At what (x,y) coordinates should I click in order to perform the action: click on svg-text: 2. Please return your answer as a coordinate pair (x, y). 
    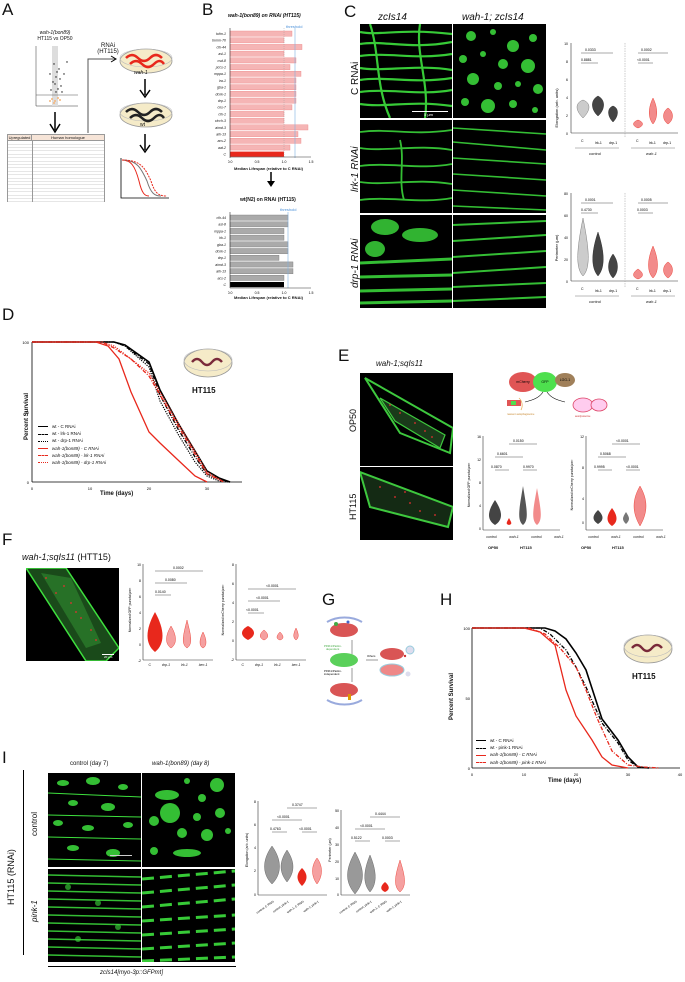
    Looking at the image, I should click on (233, 622).